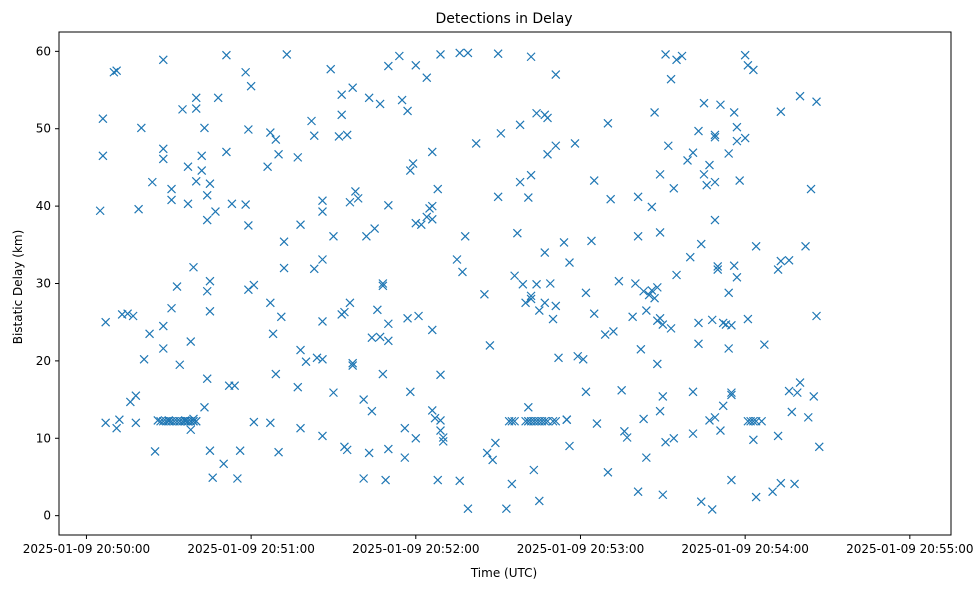 This screenshot has height=590, width=979. Describe the element at coordinates (909, 549) in the screenshot. I see `x-tick-label: 2025-01-09 20:55:00` at that location.